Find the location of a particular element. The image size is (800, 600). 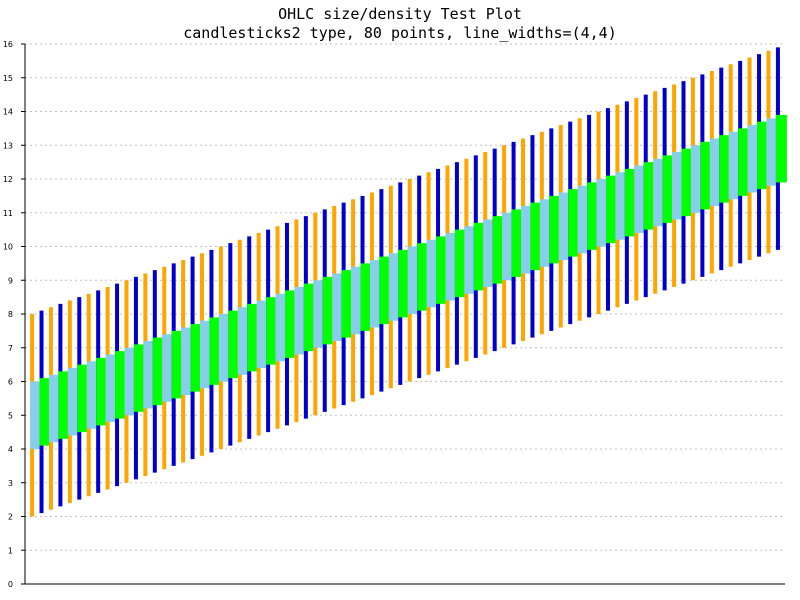

y-tick-label-16: 16 is located at coordinates (8, 44).